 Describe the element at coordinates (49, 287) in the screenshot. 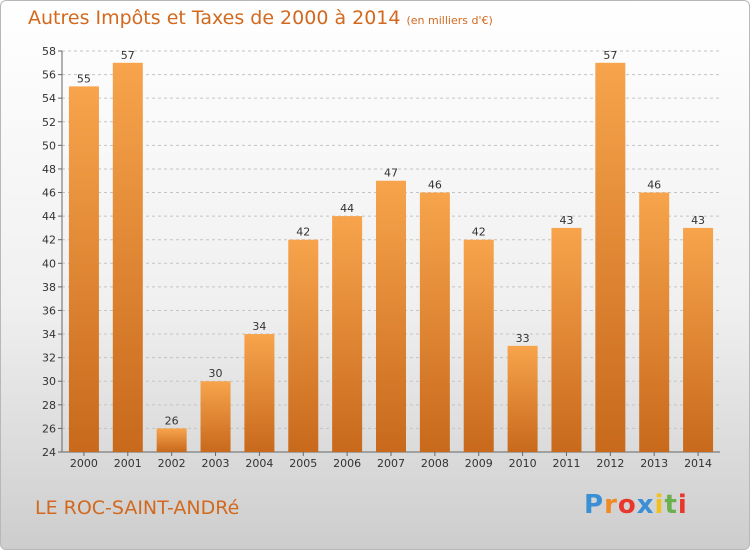

I see `y-tick-label: 38` at that location.